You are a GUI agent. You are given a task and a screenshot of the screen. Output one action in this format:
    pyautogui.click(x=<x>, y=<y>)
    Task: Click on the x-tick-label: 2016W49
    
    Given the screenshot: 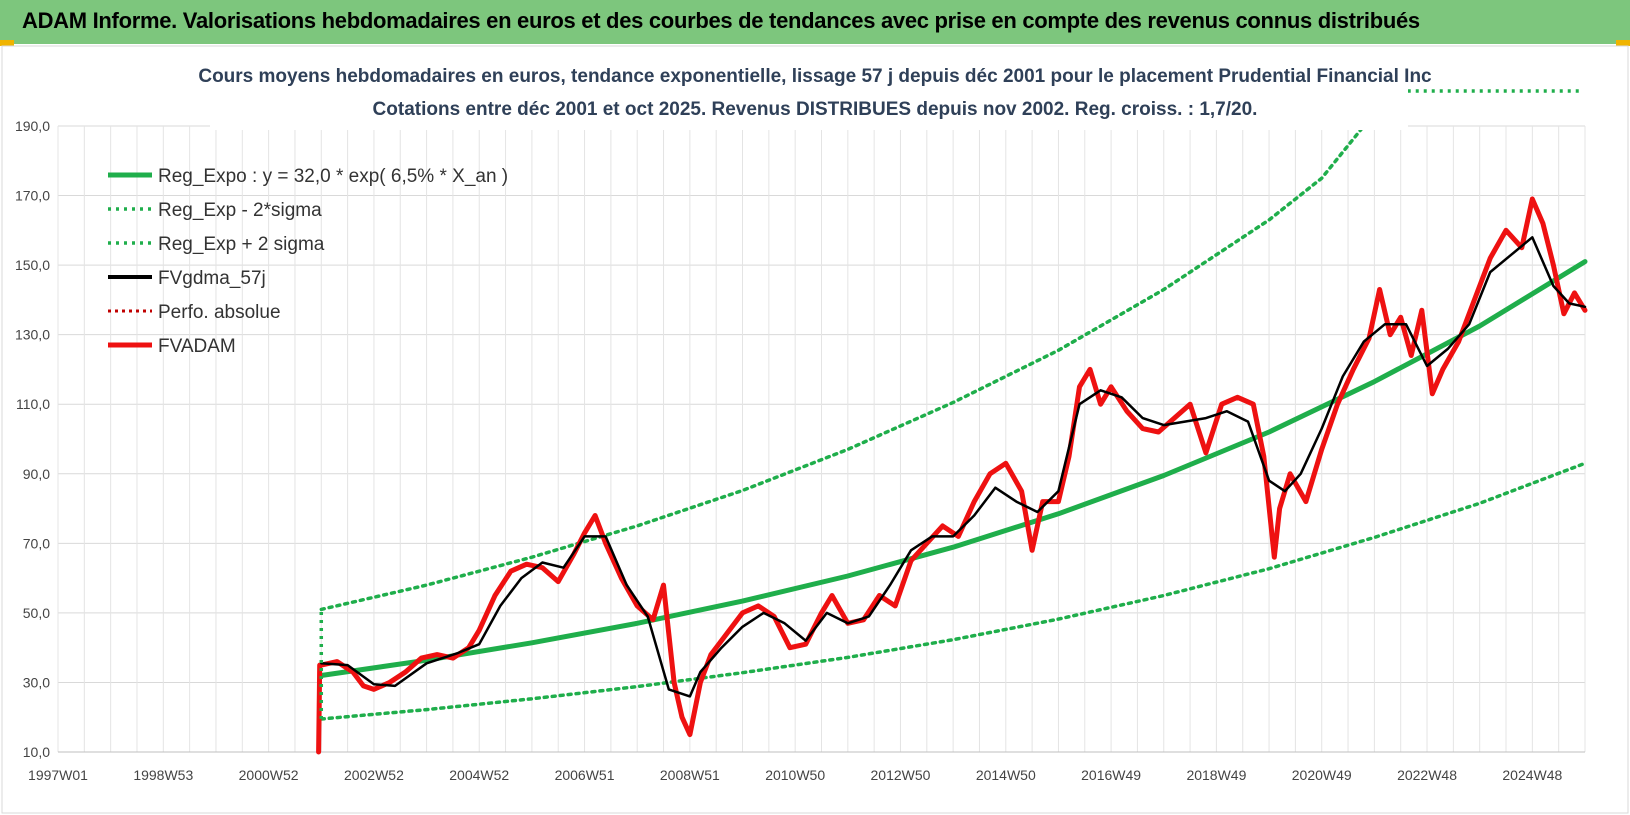 What is the action you would take?
    pyautogui.click(x=1111, y=775)
    